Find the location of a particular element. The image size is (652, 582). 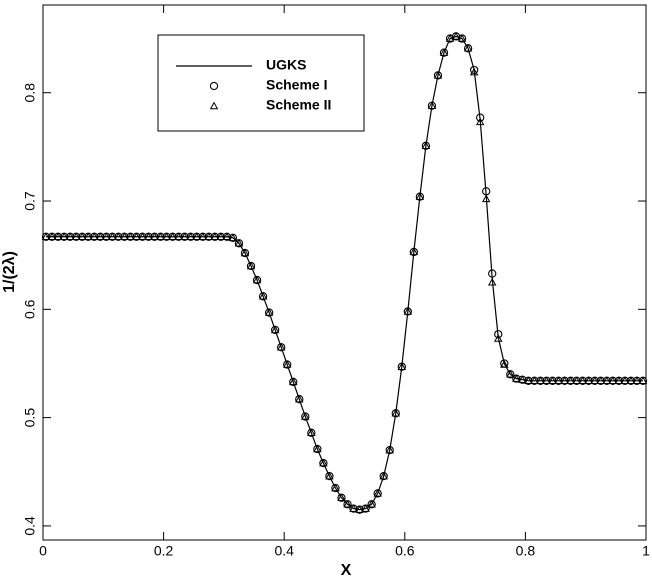

y-tick-label: 0.8 is located at coordinates (30, 93).